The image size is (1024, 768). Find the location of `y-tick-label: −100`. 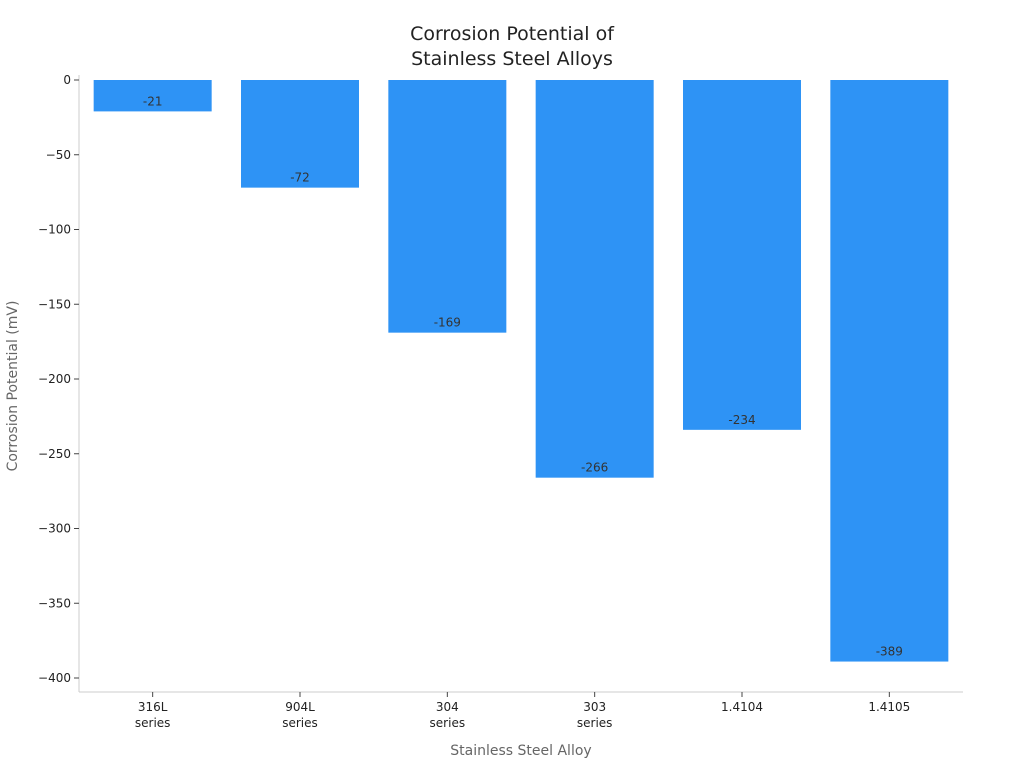

y-tick-label: −100 is located at coordinates (54, 230).